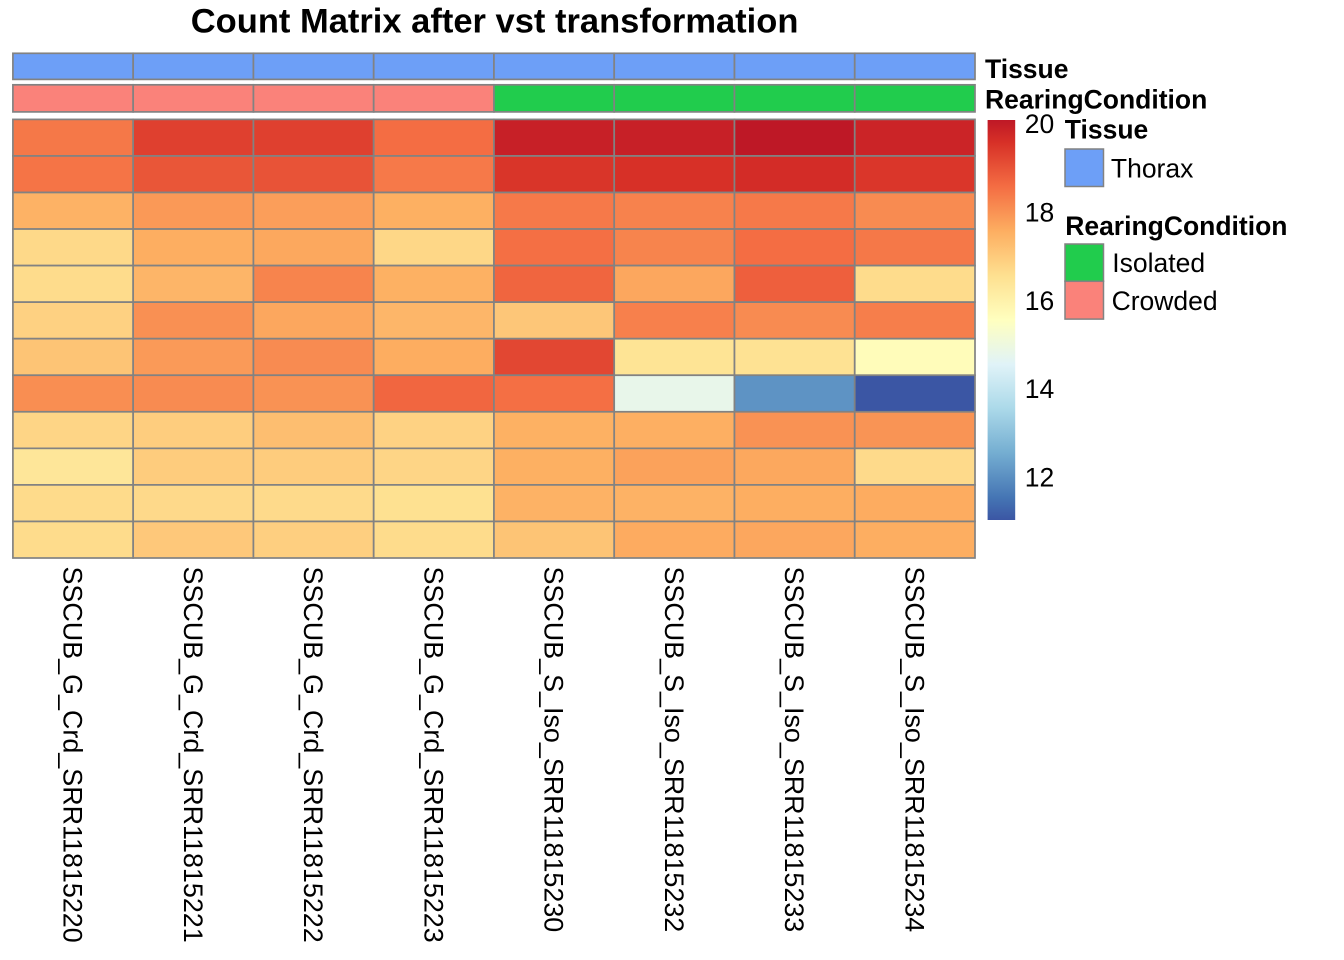 The height and width of the screenshot is (960, 1344). Describe the element at coordinates (674, 750) in the screenshot. I see `svg-text: SSCUB_S_Iso_SRR11815232` at that location.